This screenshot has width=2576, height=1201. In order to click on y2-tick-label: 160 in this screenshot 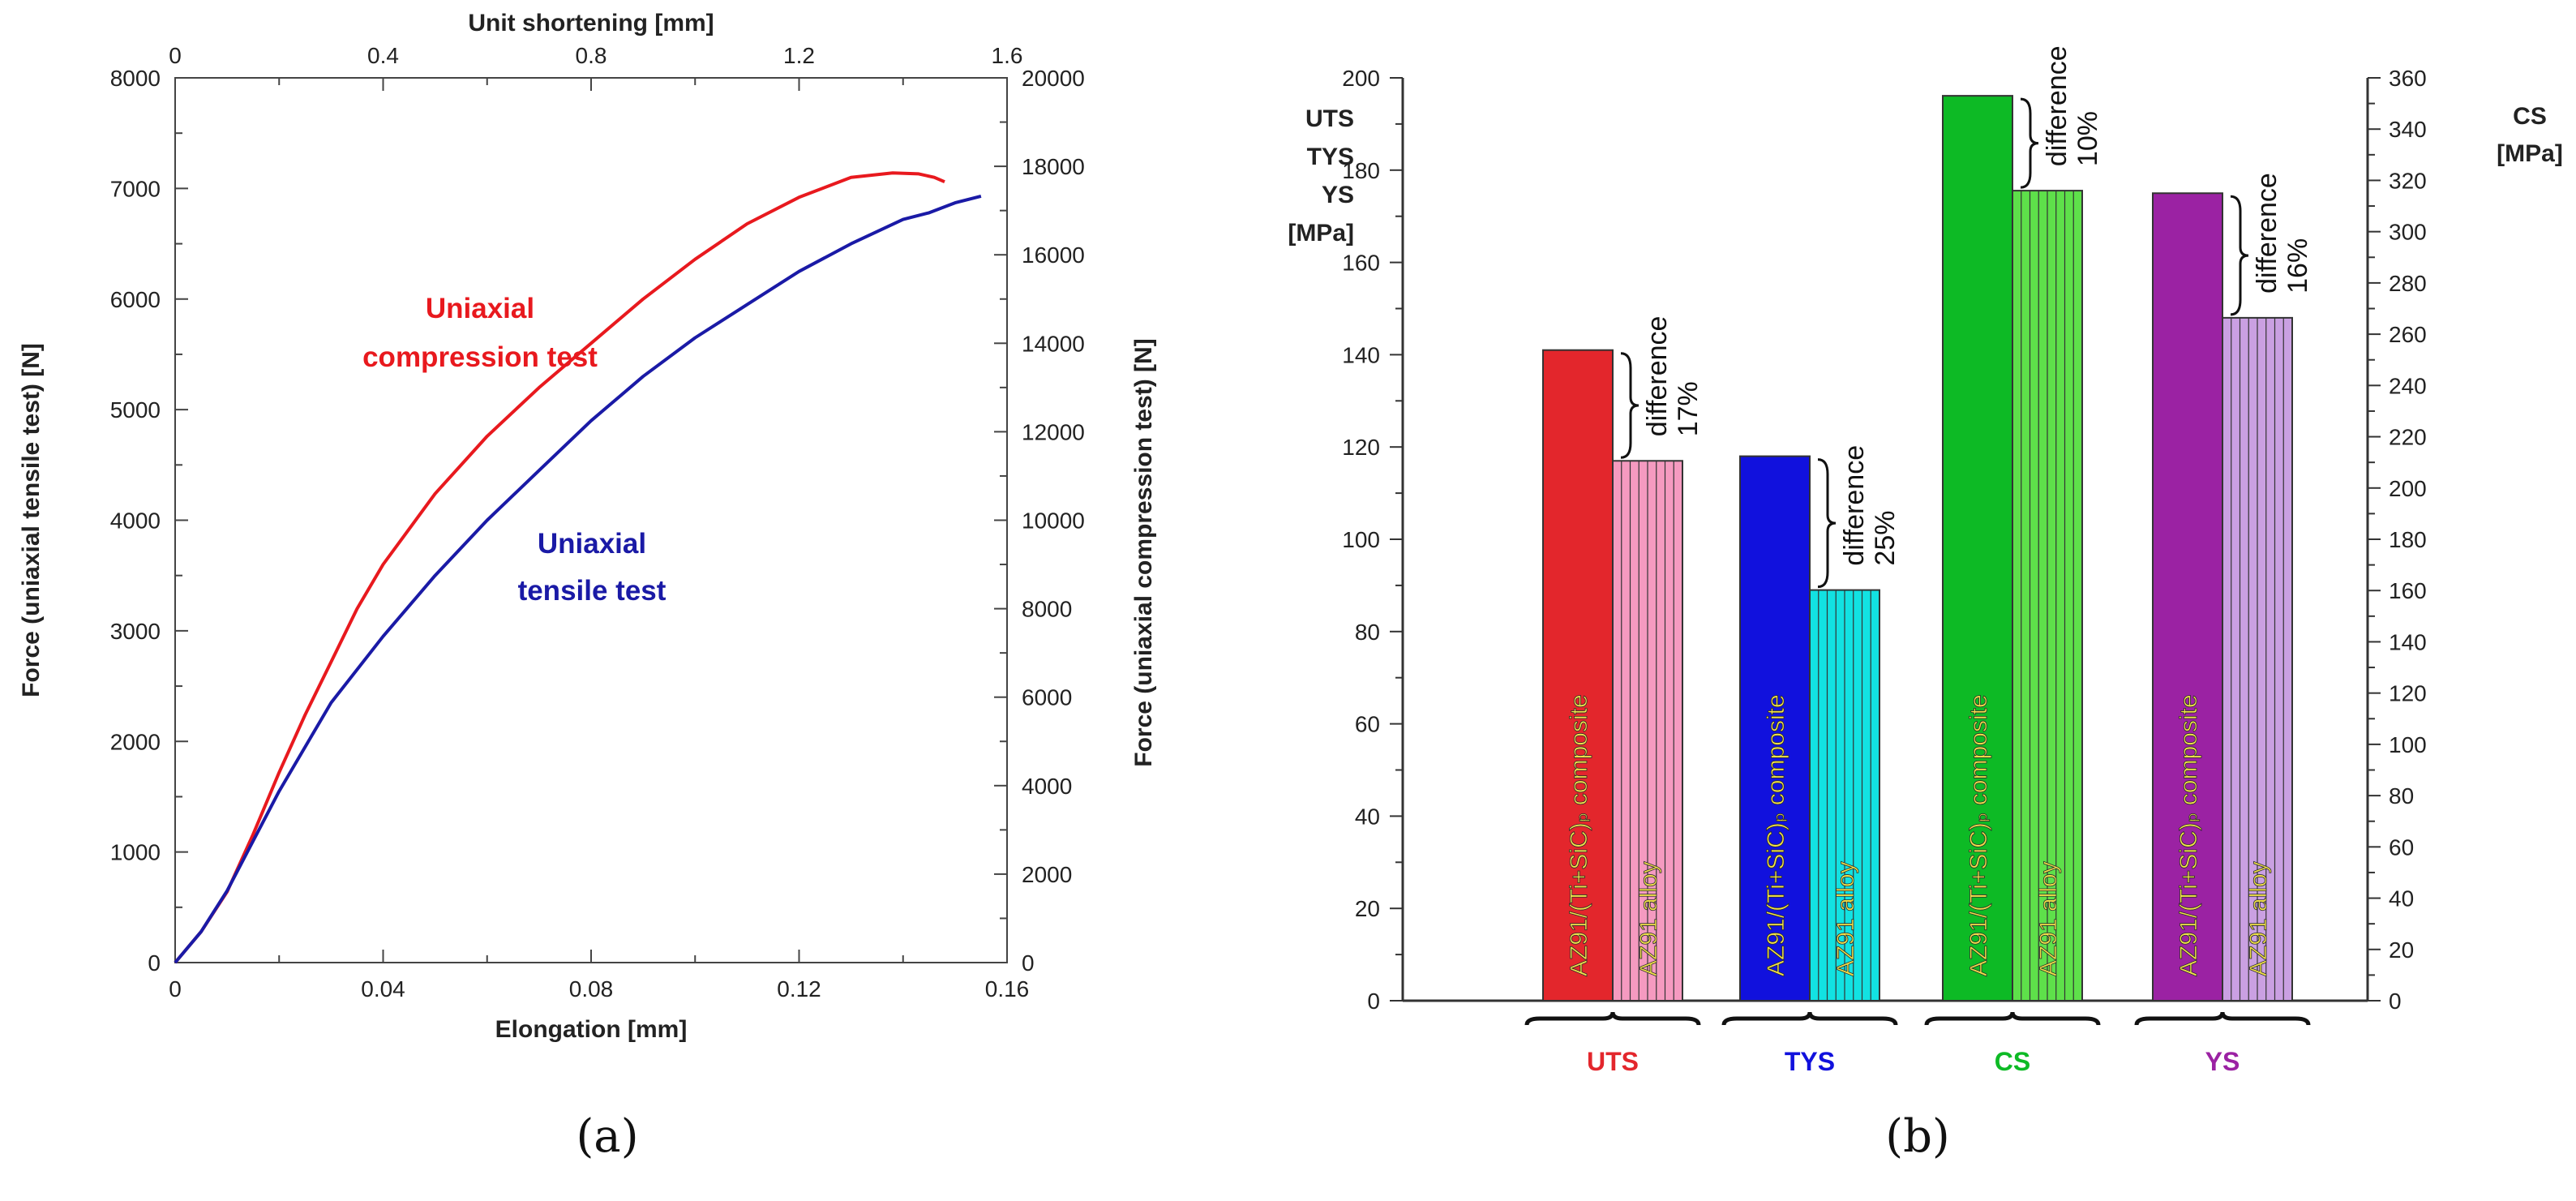, I will do `click(2408, 590)`.